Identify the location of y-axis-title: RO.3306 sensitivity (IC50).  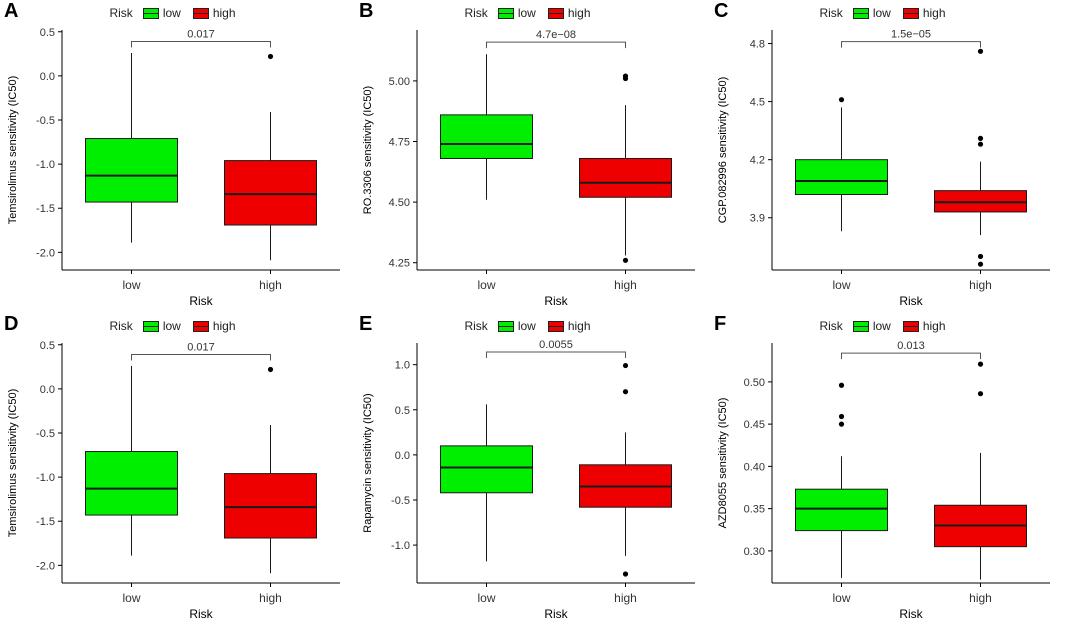
(368, 150).